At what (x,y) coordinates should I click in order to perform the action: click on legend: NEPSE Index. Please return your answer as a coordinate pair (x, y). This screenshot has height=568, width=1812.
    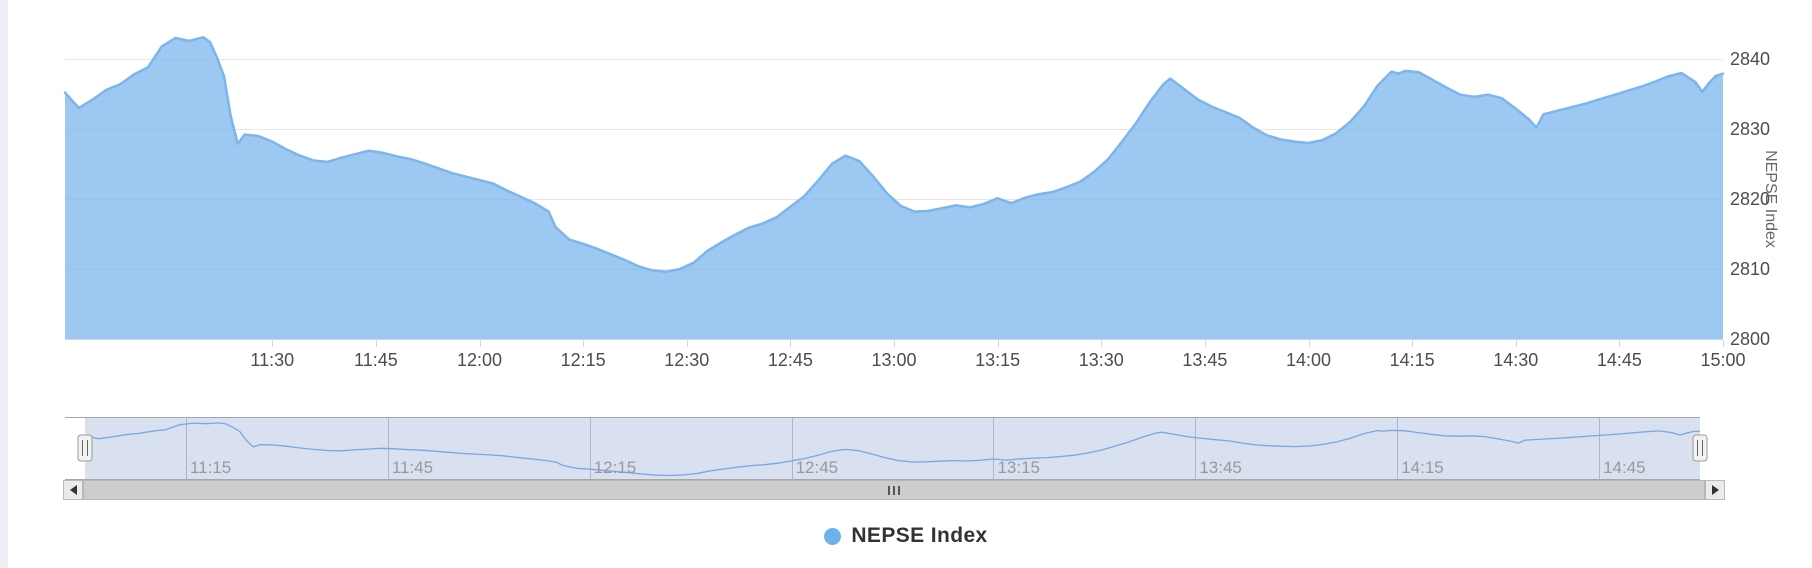
    Looking at the image, I should click on (906, 536).